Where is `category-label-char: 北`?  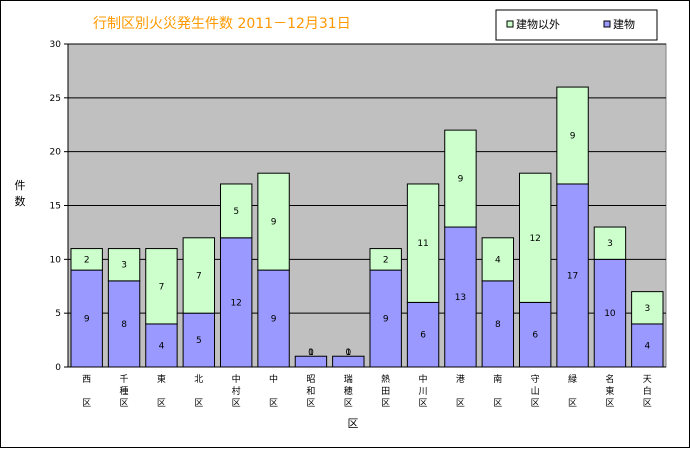 category-label-char: 北 is located at coordinates (198, 379).